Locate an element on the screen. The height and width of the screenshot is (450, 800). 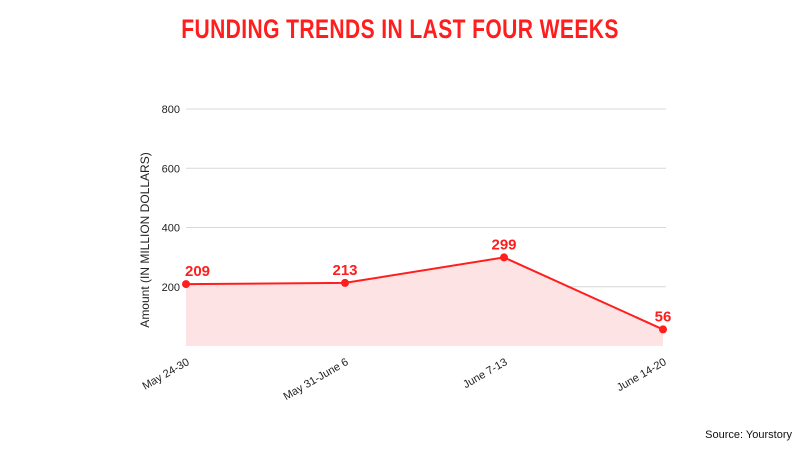
series-area is located at coordinates (424, 301).